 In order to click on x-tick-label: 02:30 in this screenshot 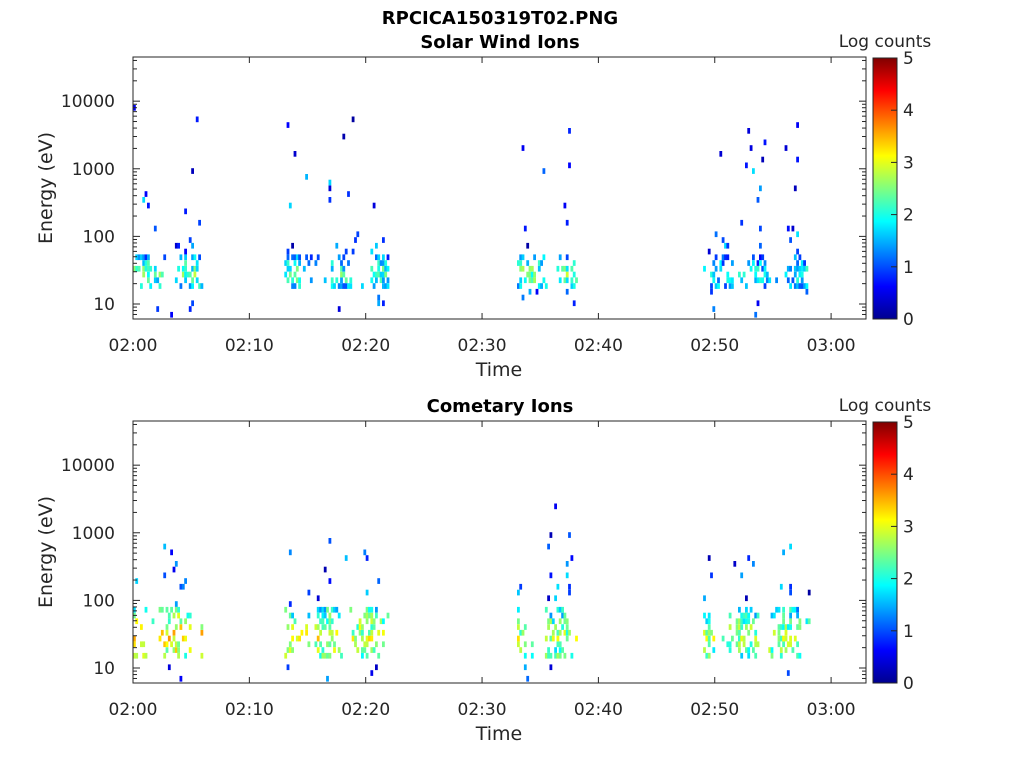, I will do `click(482, 346)`.